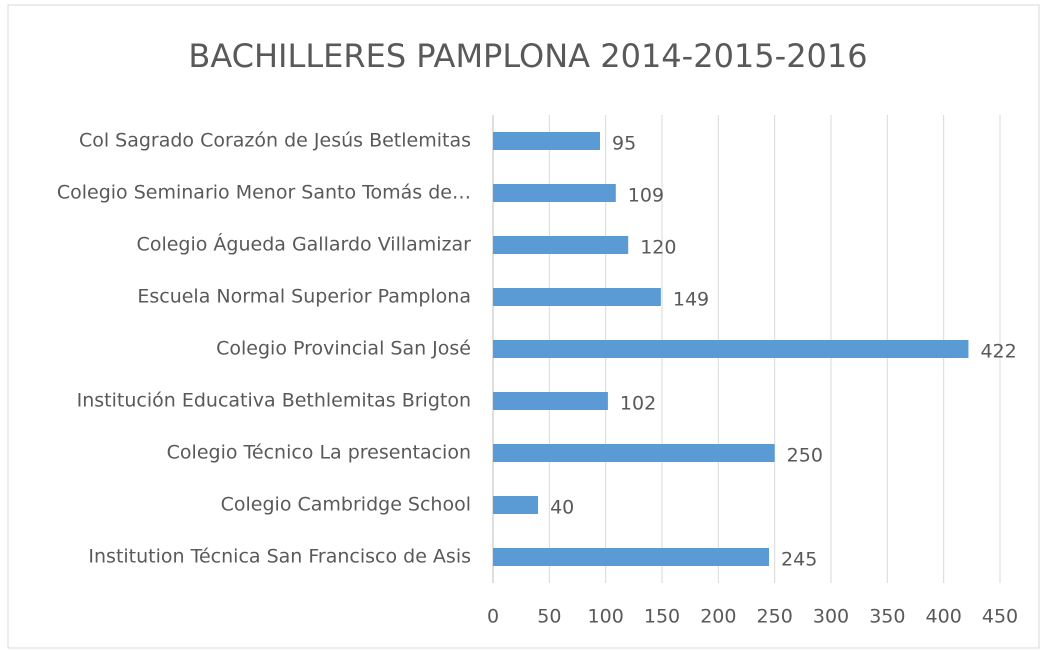  What do you see at coordinates (887, 617) in the screenshot?
I see `x-tick-label: 350` at bounding box center [887, 617].